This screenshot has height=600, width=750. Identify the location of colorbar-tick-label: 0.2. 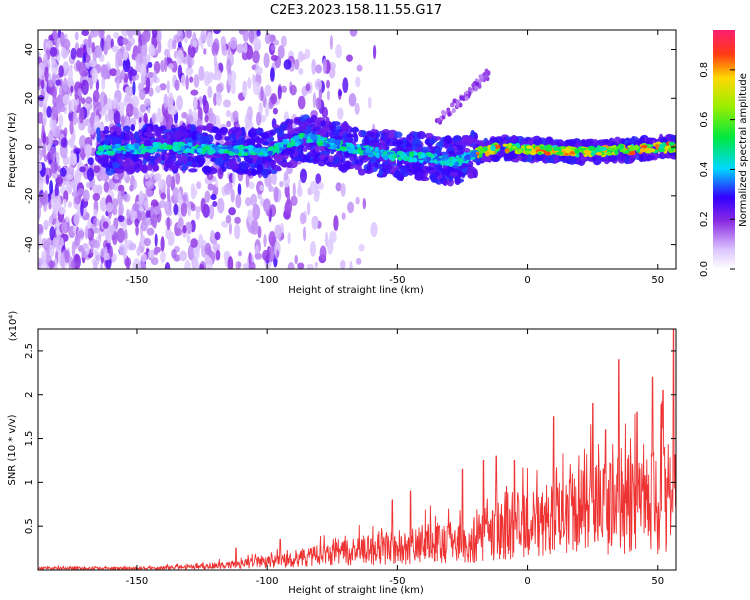
(704, 219).